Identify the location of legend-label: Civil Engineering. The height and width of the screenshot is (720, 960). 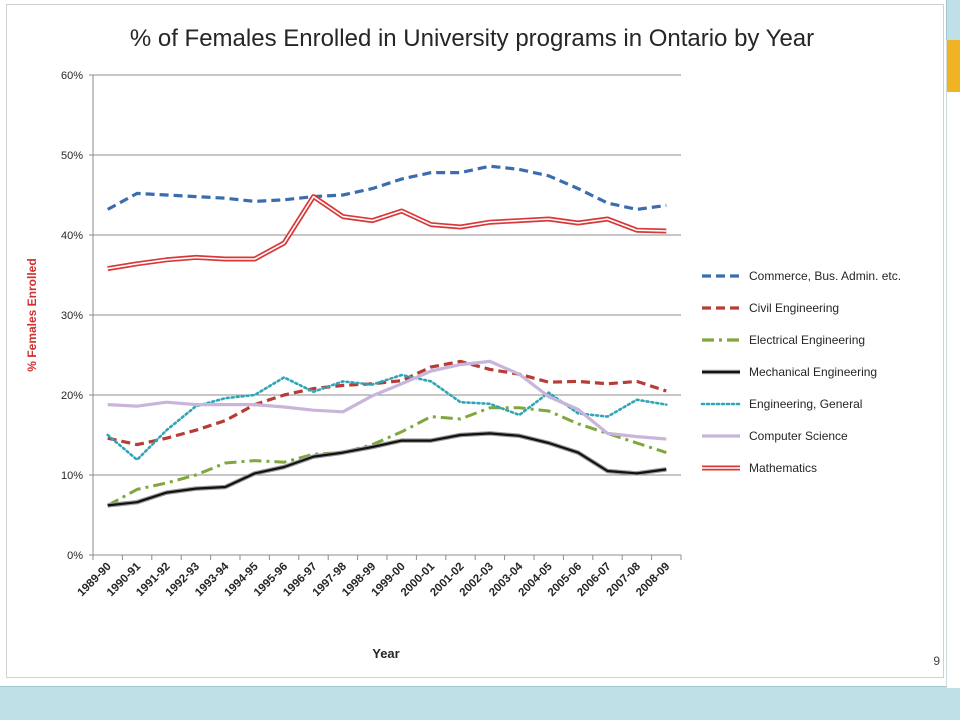
(794, 308).